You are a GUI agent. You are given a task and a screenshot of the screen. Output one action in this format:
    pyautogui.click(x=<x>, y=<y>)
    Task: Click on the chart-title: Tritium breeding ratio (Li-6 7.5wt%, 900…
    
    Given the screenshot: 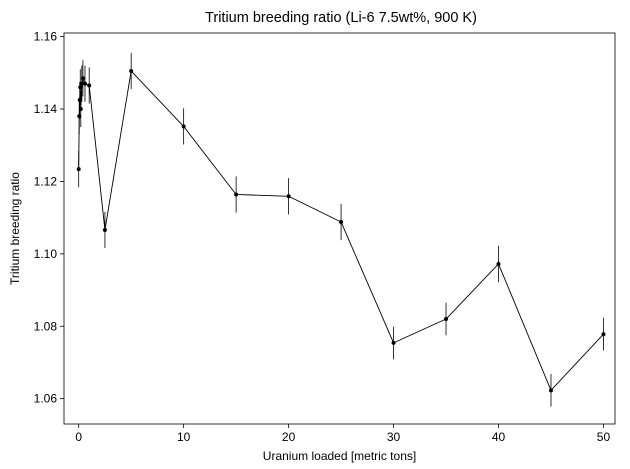 What is the action you would take?
    pyautogui.click(x=341, y=18)
    